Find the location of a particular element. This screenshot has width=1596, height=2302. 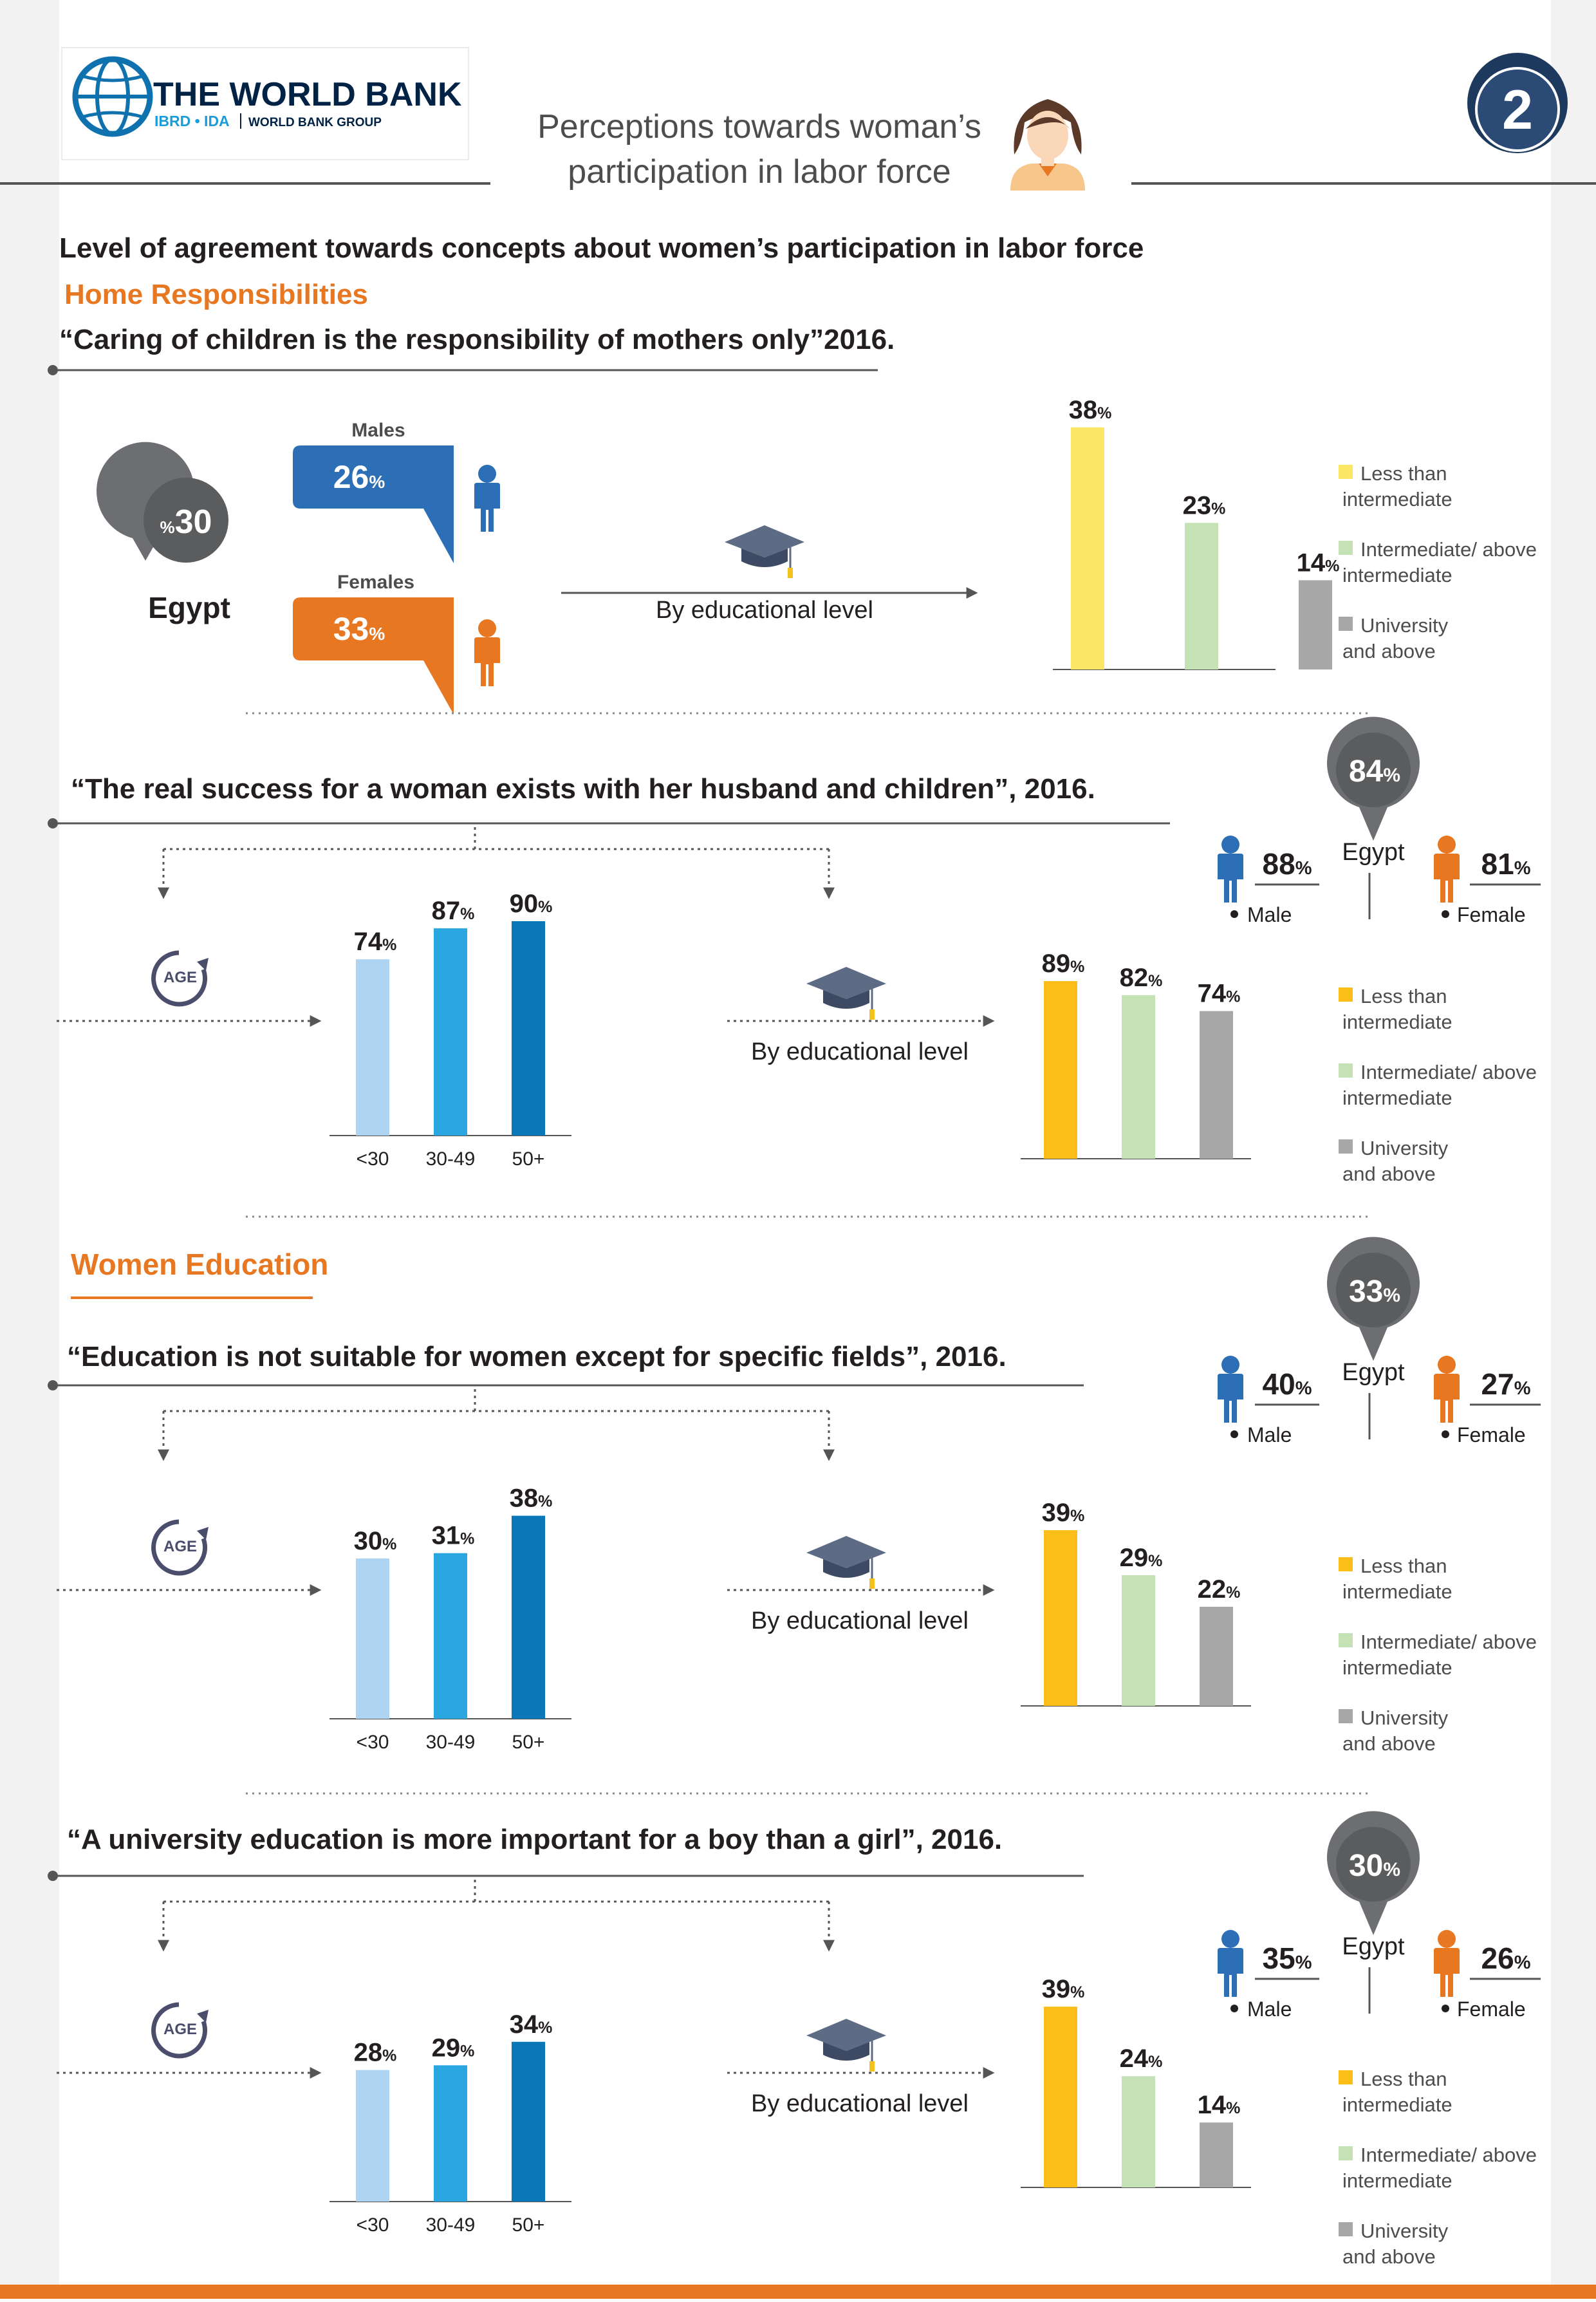

b4-age-icon: AGE is located at coordinates (180, 2030).